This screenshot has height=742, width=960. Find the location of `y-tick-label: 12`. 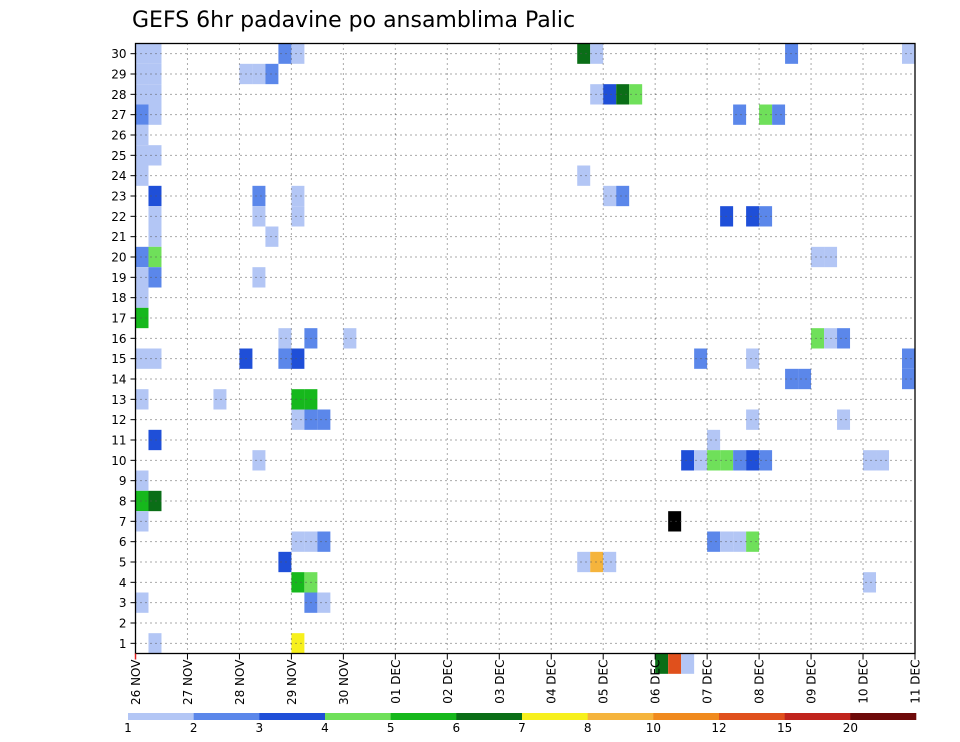

y-tick-label: 12 is located at coordinates (118, 420).